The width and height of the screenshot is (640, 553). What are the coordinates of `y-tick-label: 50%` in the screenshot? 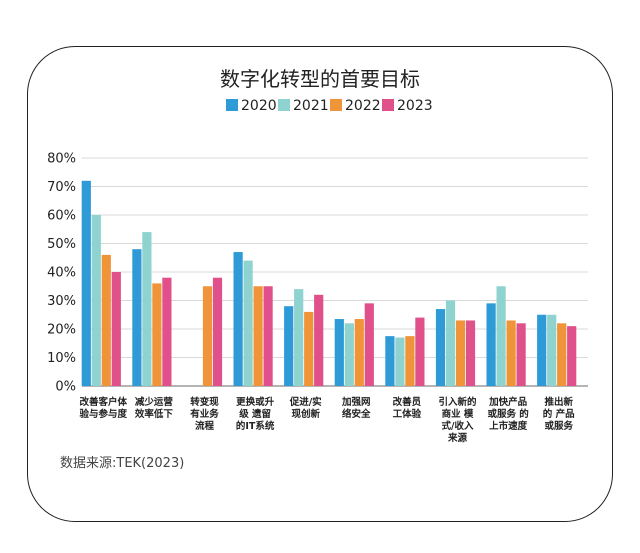 It's located at (61, 244).